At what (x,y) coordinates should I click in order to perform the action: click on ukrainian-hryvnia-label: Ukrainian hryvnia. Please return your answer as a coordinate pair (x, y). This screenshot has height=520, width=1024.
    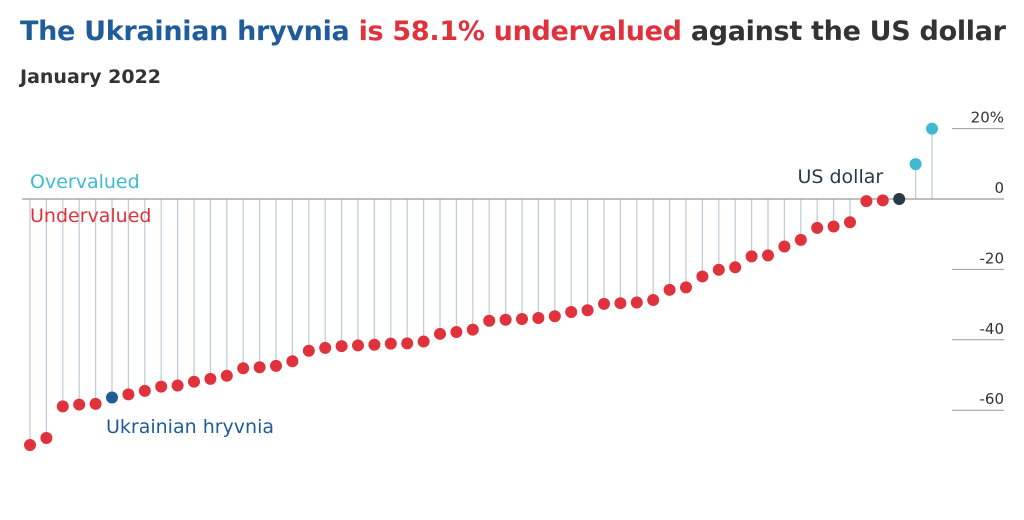
    Looking at the image, I should click on (190, 427).